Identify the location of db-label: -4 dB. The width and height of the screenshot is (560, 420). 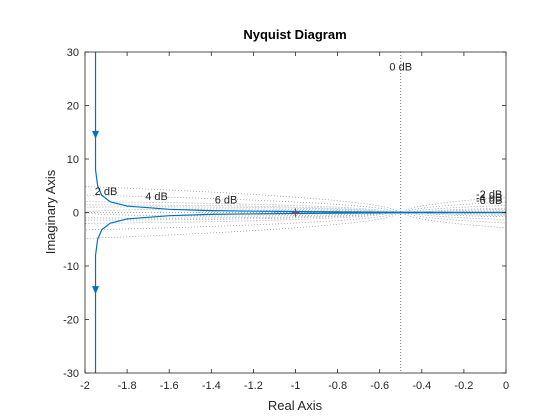
(489, 198).